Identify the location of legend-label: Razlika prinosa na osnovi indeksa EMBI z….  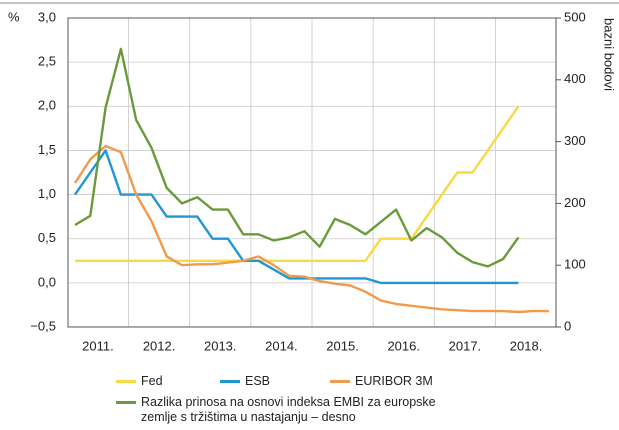
(288, 409).